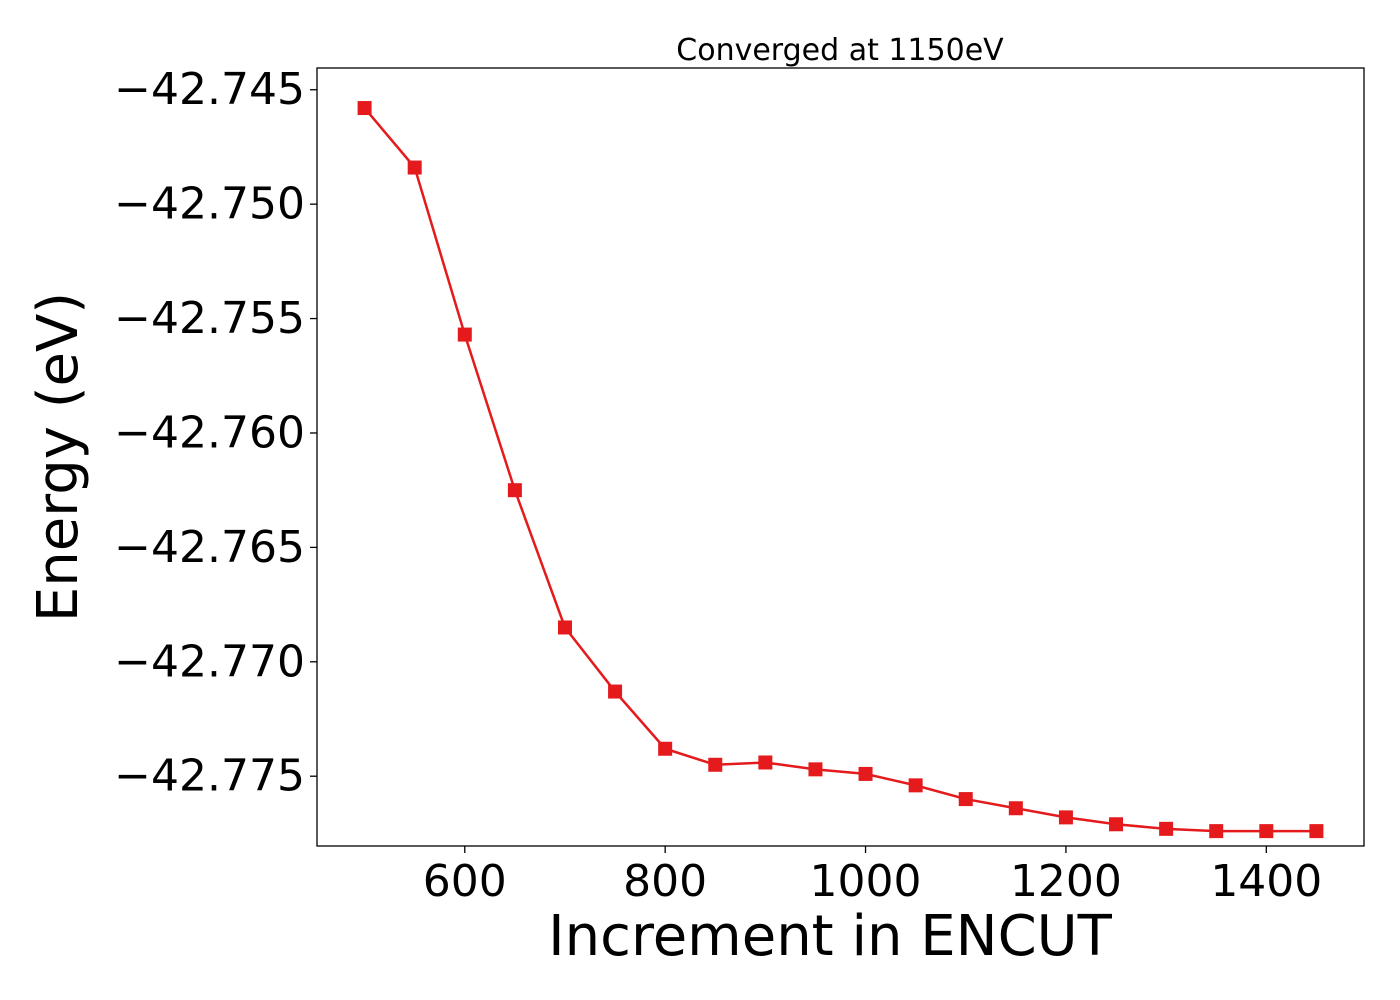 The image size is (1400, 1000). Describe the element at coordinates (209, 547) in the screenshot. I see `y-tick-label: −42.765` at that location.